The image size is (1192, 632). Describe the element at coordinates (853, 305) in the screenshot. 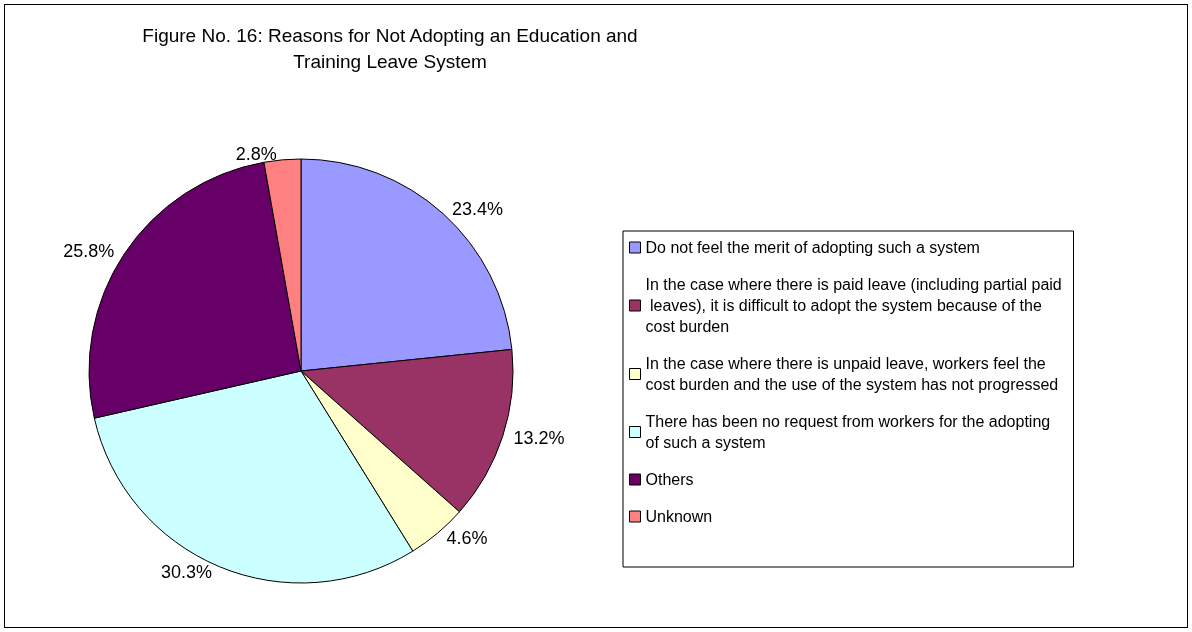

I see `legend-label: In the case where there is paid leave (including partial paid leaves), it is difficult to adopt the system because of the cost burden` at that location.